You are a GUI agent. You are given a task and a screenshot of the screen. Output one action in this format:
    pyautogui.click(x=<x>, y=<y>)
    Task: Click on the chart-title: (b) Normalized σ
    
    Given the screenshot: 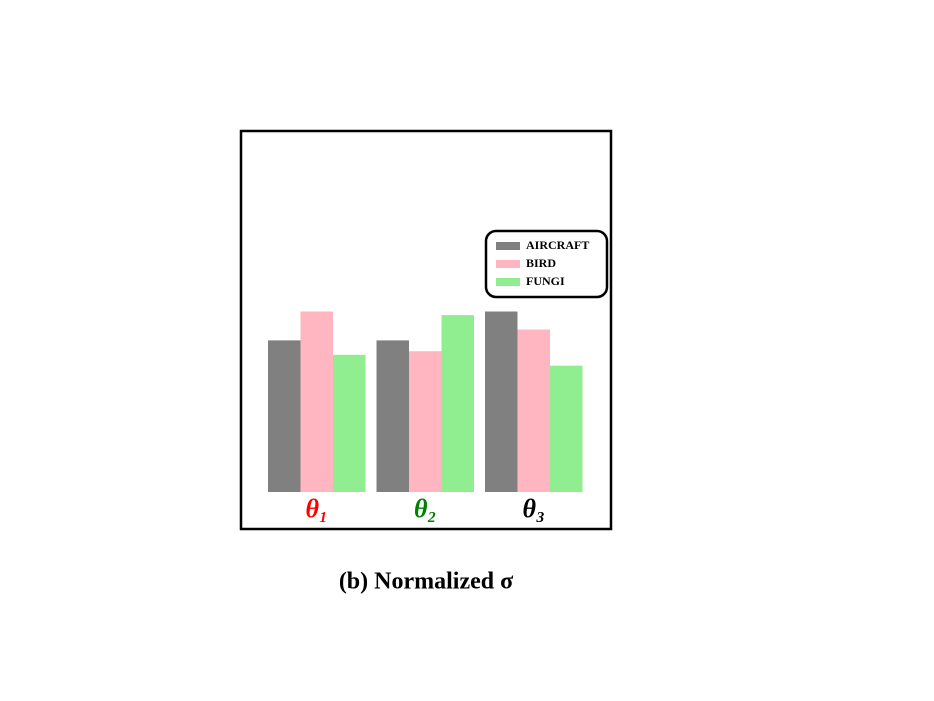 What is the action you would take?
    pyautogui.click(x=426, y=582)
    